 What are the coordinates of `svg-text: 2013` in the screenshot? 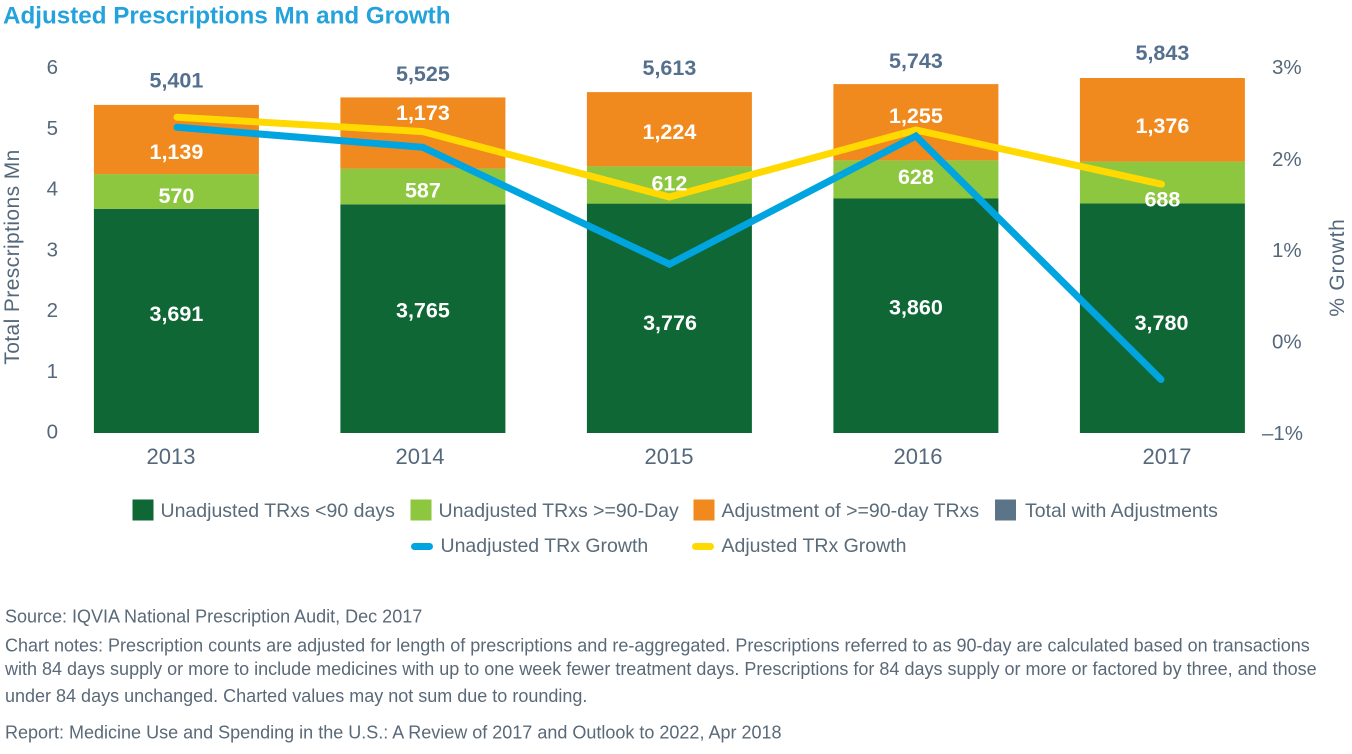 It's located at (171, 456).